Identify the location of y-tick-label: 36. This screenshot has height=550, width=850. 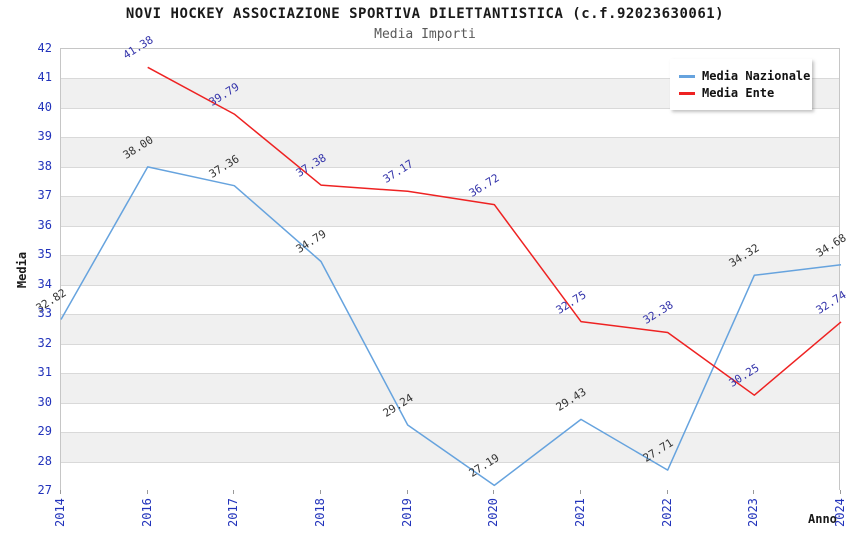
(44, 224).